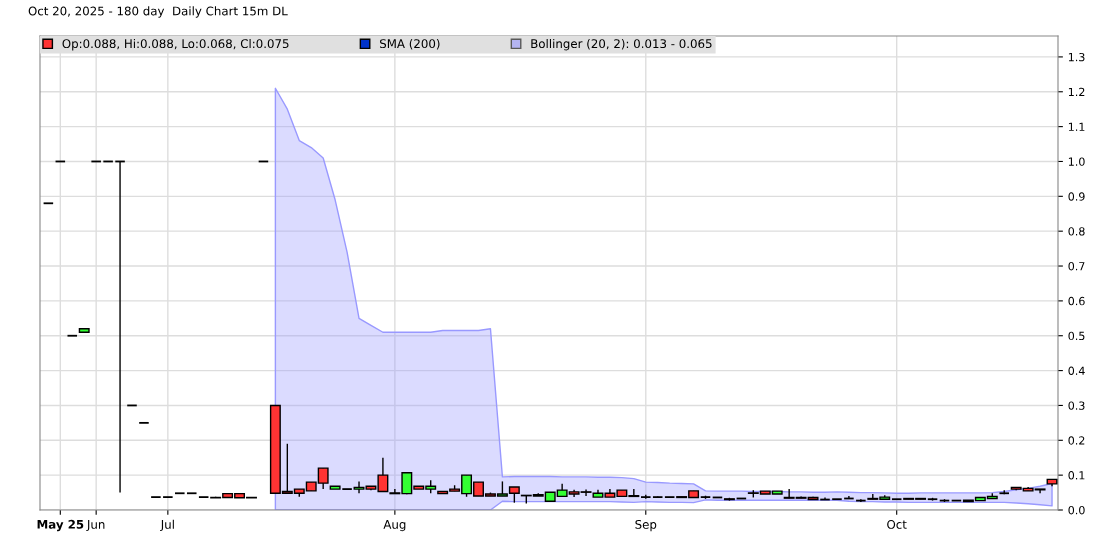 The image size is (1100, 541). What do you see at coordinates (1076, 405) in the screenshot?
I see `y-tick-label: 0.3` at bounding box center [1076, 405].